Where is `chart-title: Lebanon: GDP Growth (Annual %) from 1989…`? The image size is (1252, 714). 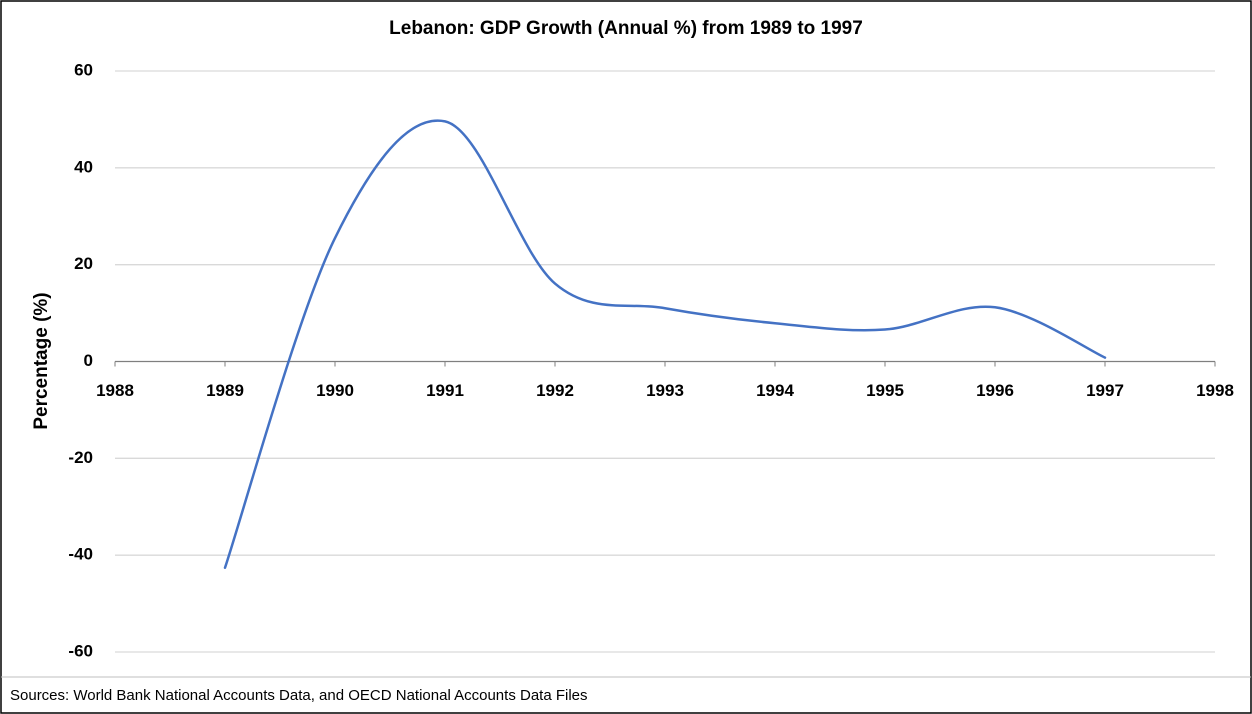 chart-title: Lebanon: GDP Growth (Annual %) from 1989… is located at coordinates (626, 28).